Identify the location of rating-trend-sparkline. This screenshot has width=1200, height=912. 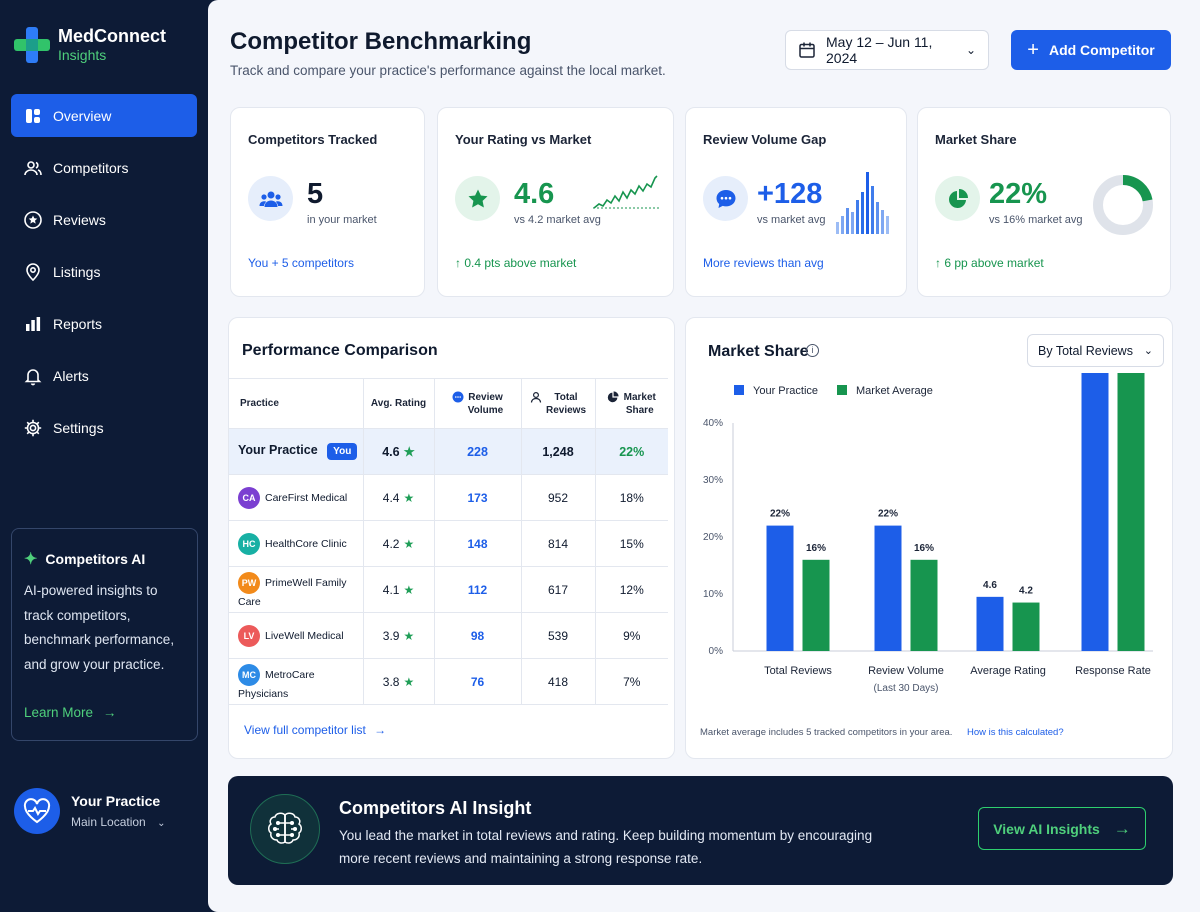
(626, 192).